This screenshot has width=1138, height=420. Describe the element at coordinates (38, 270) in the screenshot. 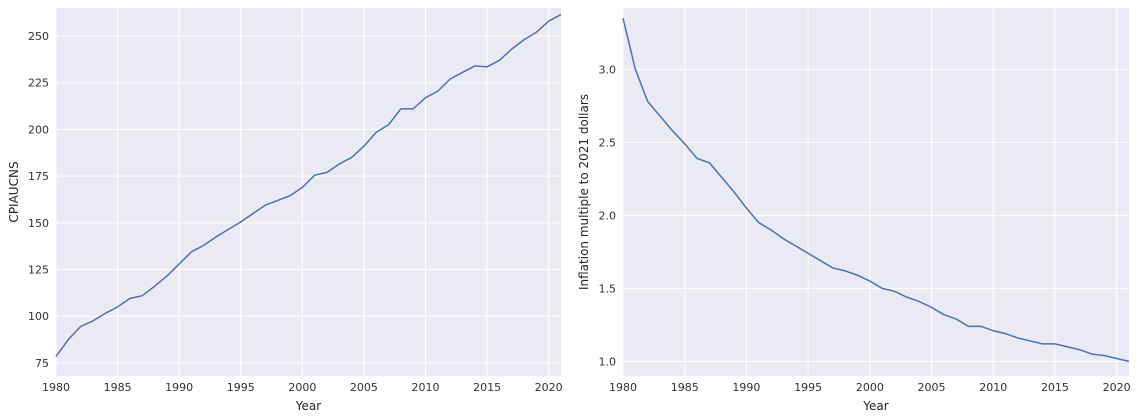

I see `y-tick-label: 125` at that location.